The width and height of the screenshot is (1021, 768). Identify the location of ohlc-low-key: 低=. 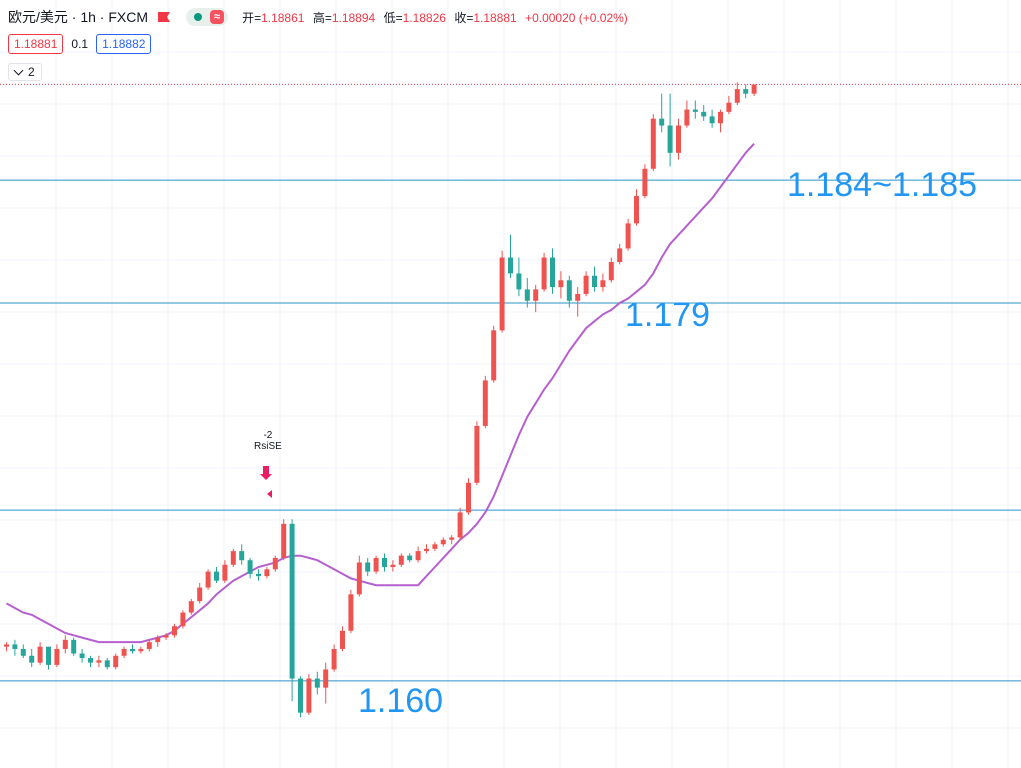
(393, 17).